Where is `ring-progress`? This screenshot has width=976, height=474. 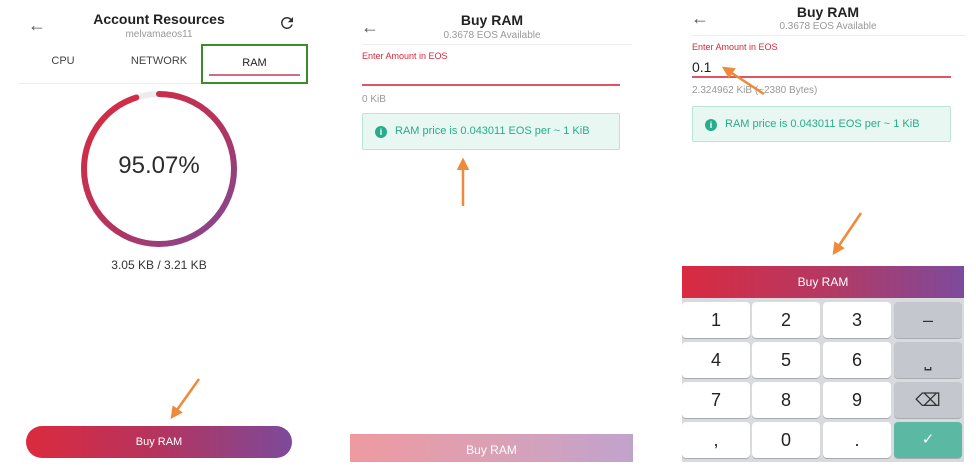 ring-progress is located at coordinates (159, 169).